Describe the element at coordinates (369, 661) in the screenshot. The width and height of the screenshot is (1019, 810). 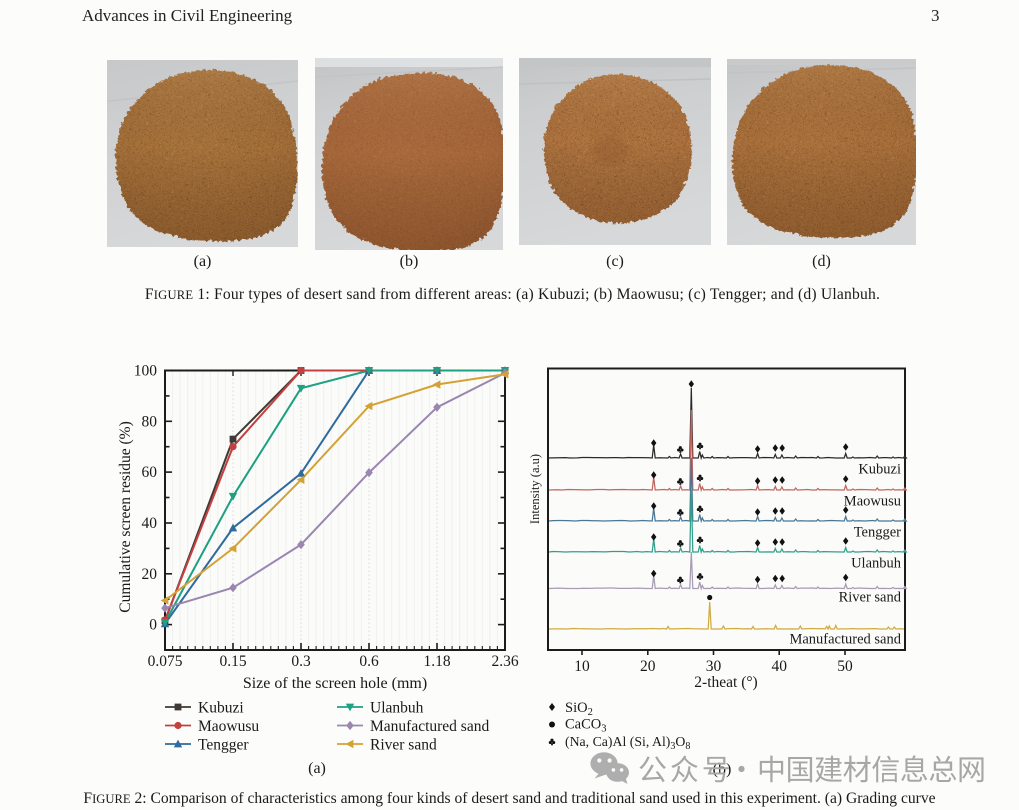
I see `svg-text: 0.6` at that location.